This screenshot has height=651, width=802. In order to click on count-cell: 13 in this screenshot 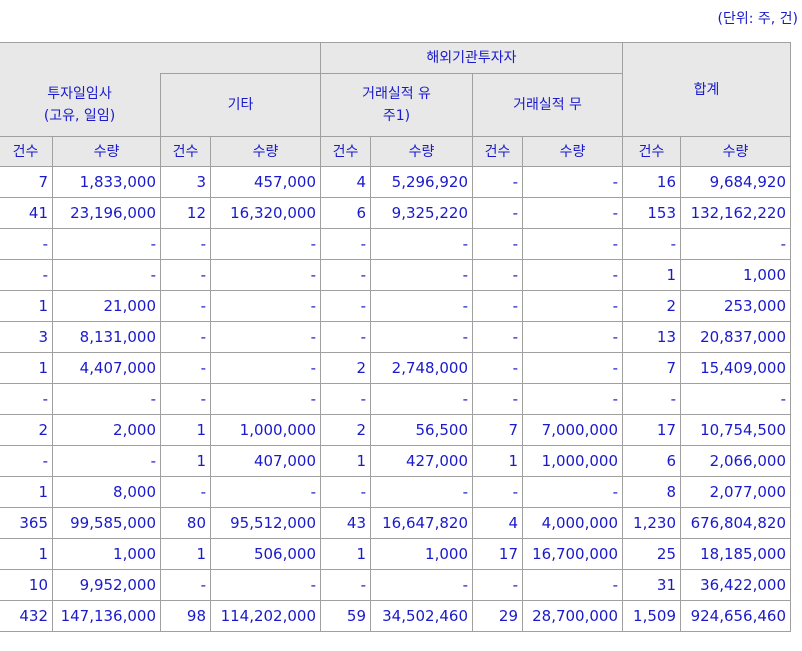, I will do `click(651, 337)`.